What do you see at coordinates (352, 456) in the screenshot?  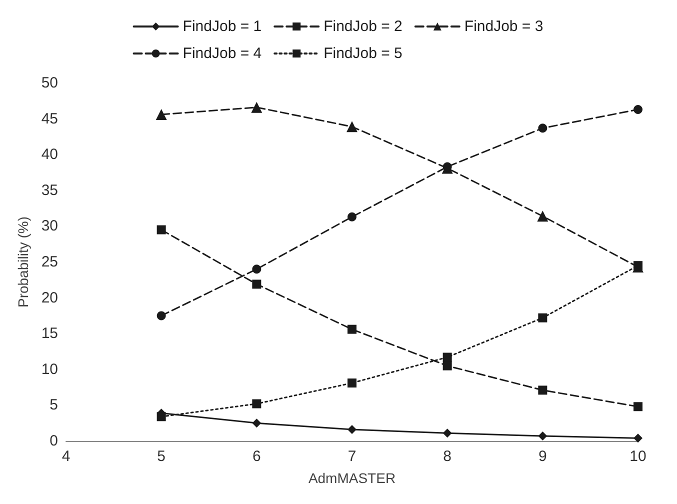 I see `x-tick-label: 7` at bounding box center [352, 456].